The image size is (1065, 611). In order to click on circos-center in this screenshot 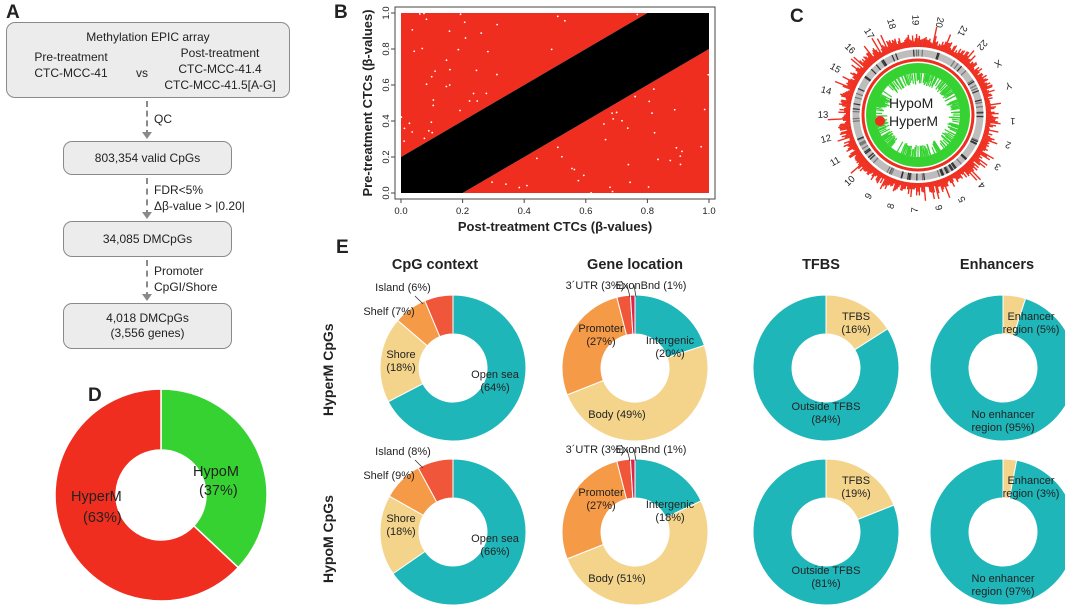, I will do `click(918, 115)`.